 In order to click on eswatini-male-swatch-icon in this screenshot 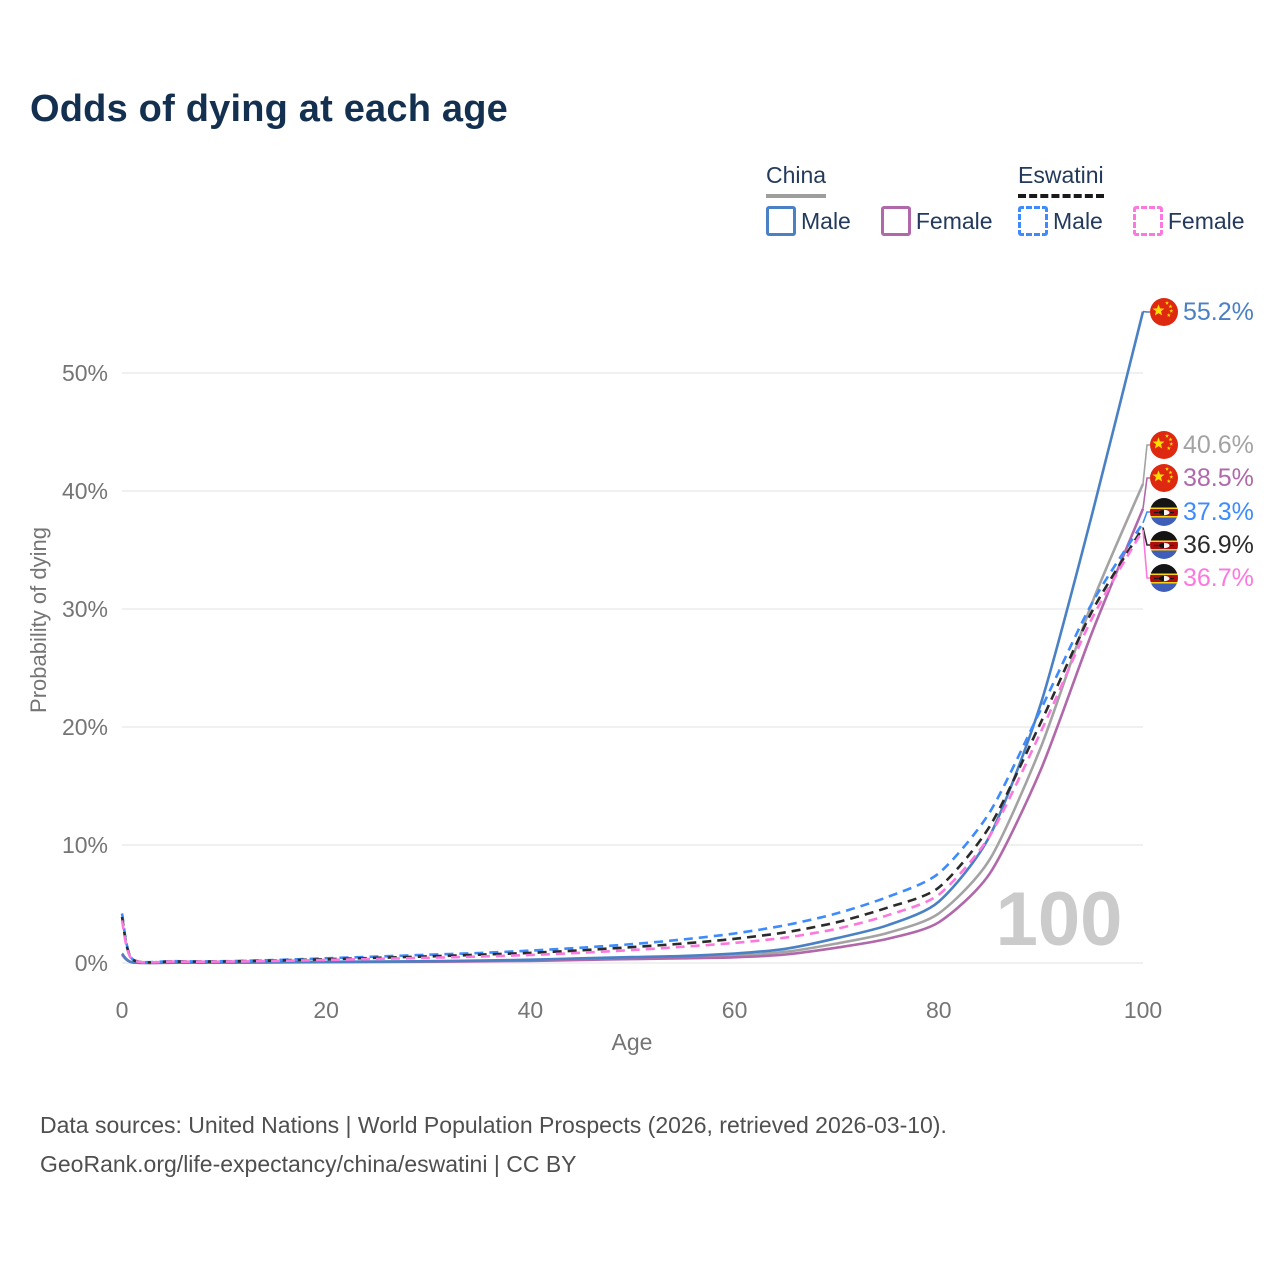, I will do `click(1033, 221)`.